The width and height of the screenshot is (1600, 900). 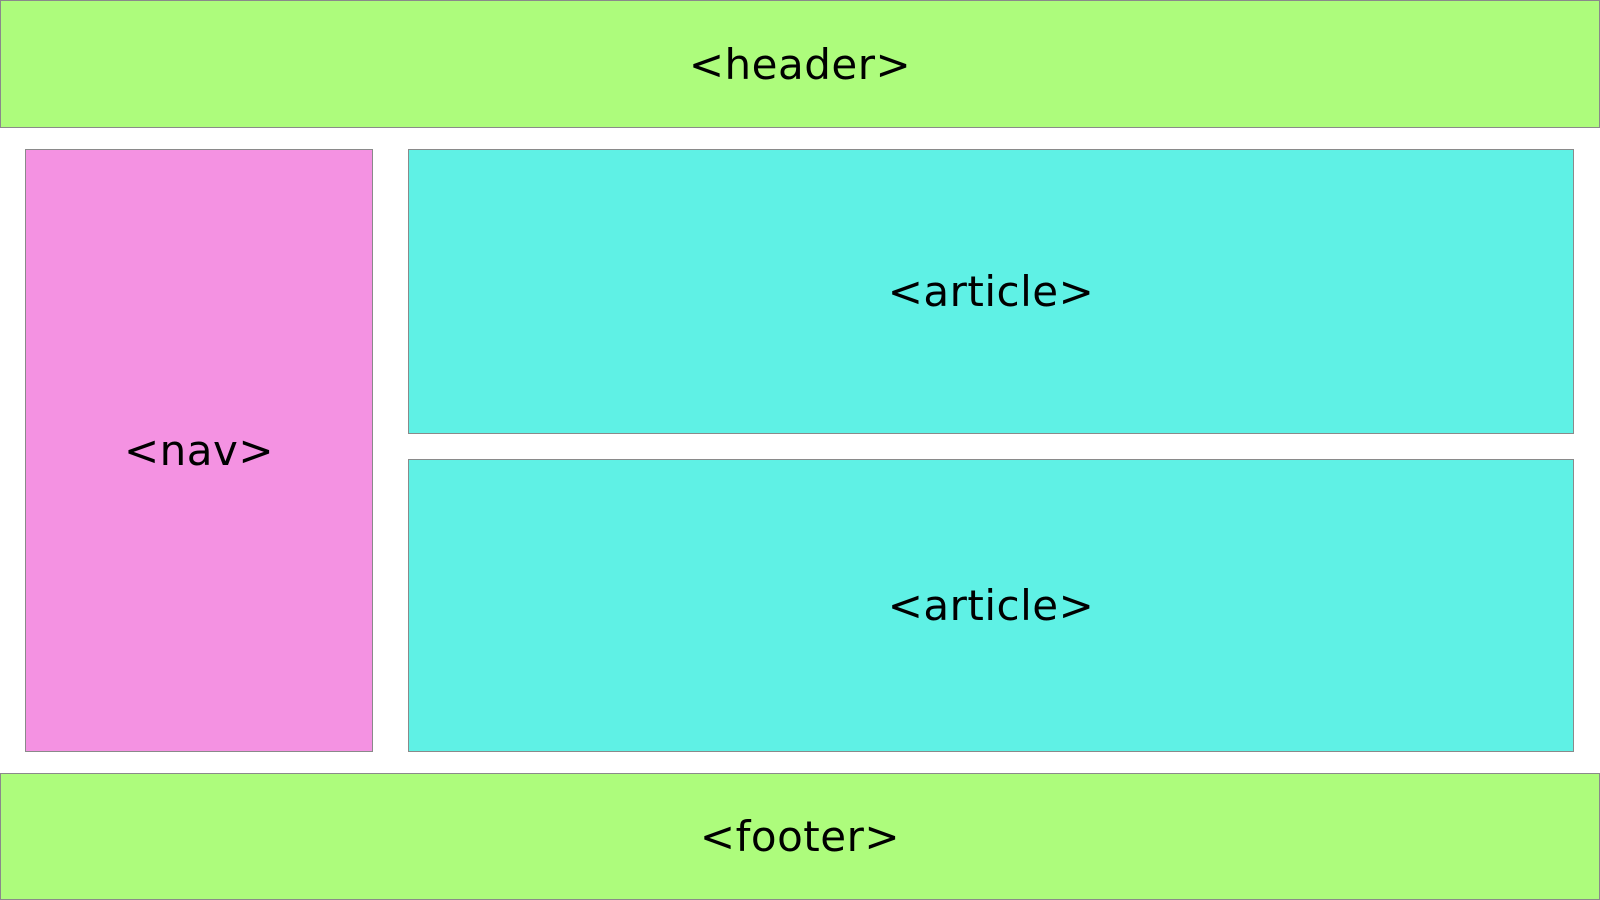 I want to click on nav-label: <nav>, so click(x=199, y=450).